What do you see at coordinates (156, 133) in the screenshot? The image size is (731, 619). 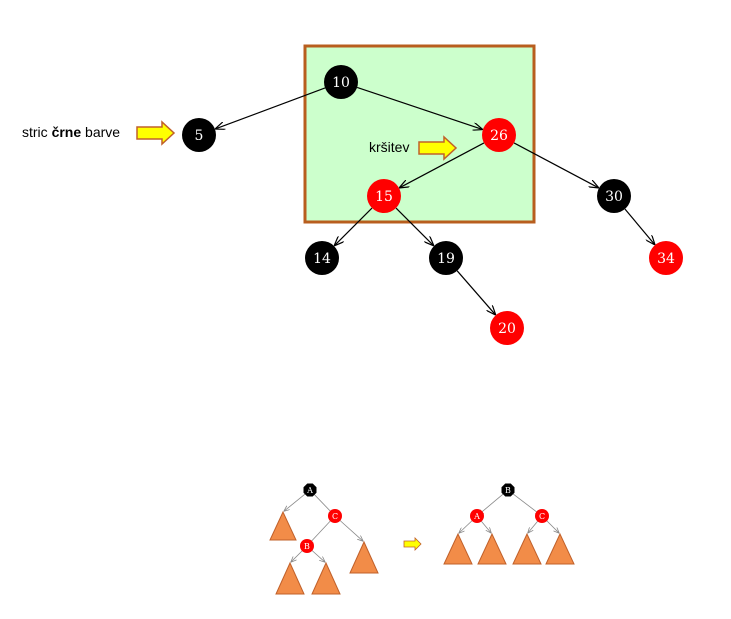 I see `uncle-pointer-arrow-icon` at bounding box center [156, 133].